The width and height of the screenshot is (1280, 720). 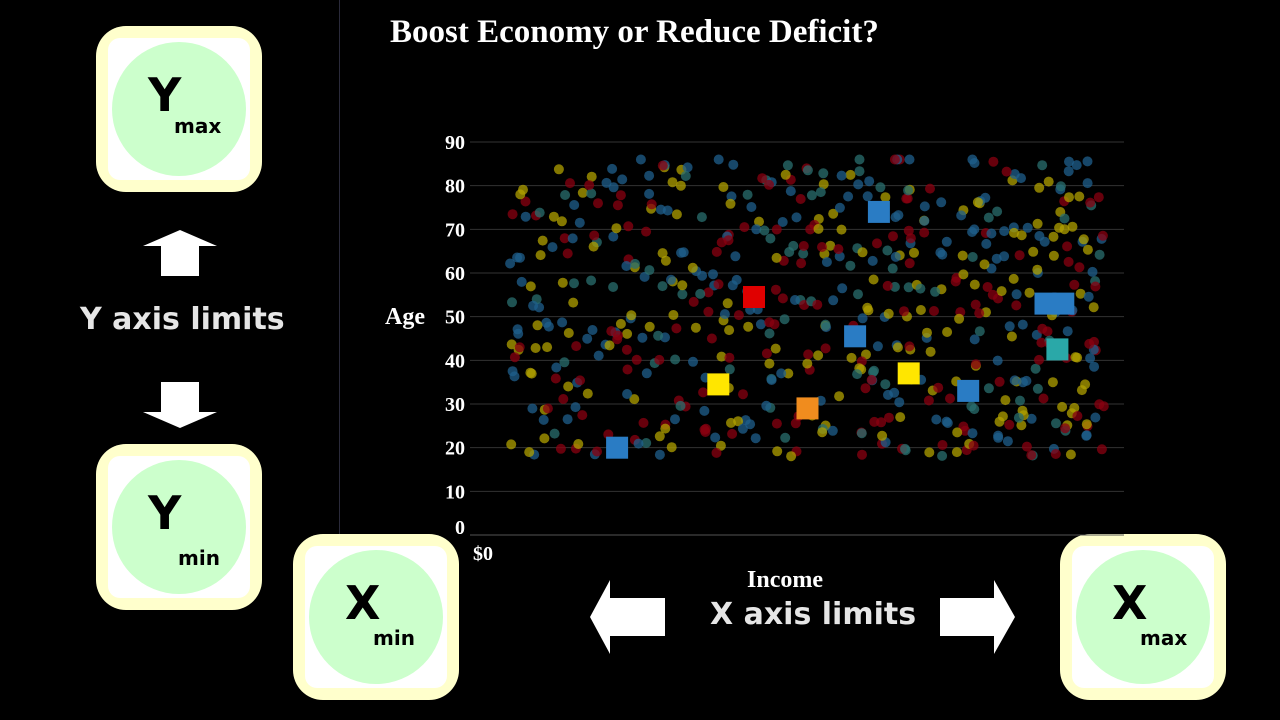 I want to click on ymin-key-button: Y min, so click(x=179, y=527).